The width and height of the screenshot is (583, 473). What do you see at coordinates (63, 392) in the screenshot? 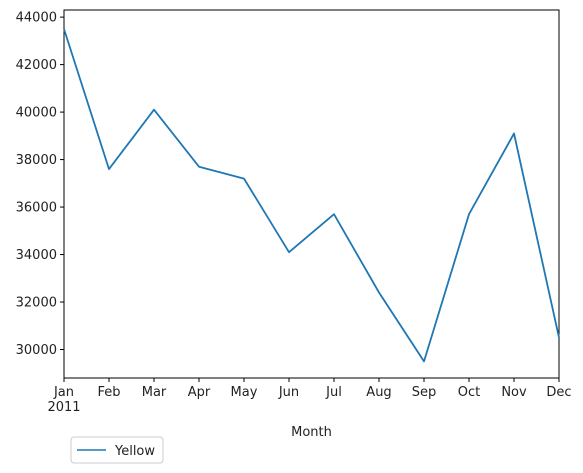
I see `x-tick-label: Jan` at bounding box center [63, 392].